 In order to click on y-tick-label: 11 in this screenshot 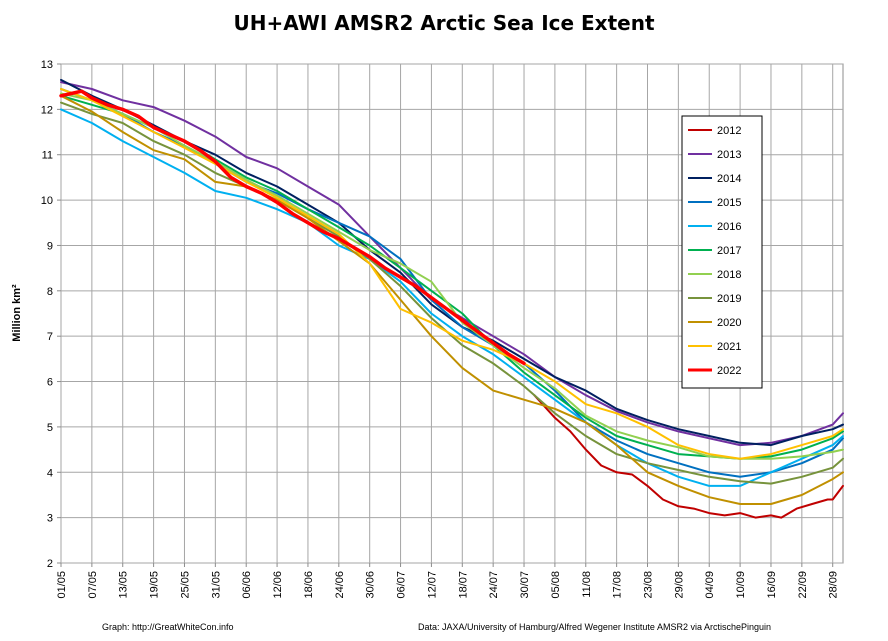, I will do `click(47, 156)`.